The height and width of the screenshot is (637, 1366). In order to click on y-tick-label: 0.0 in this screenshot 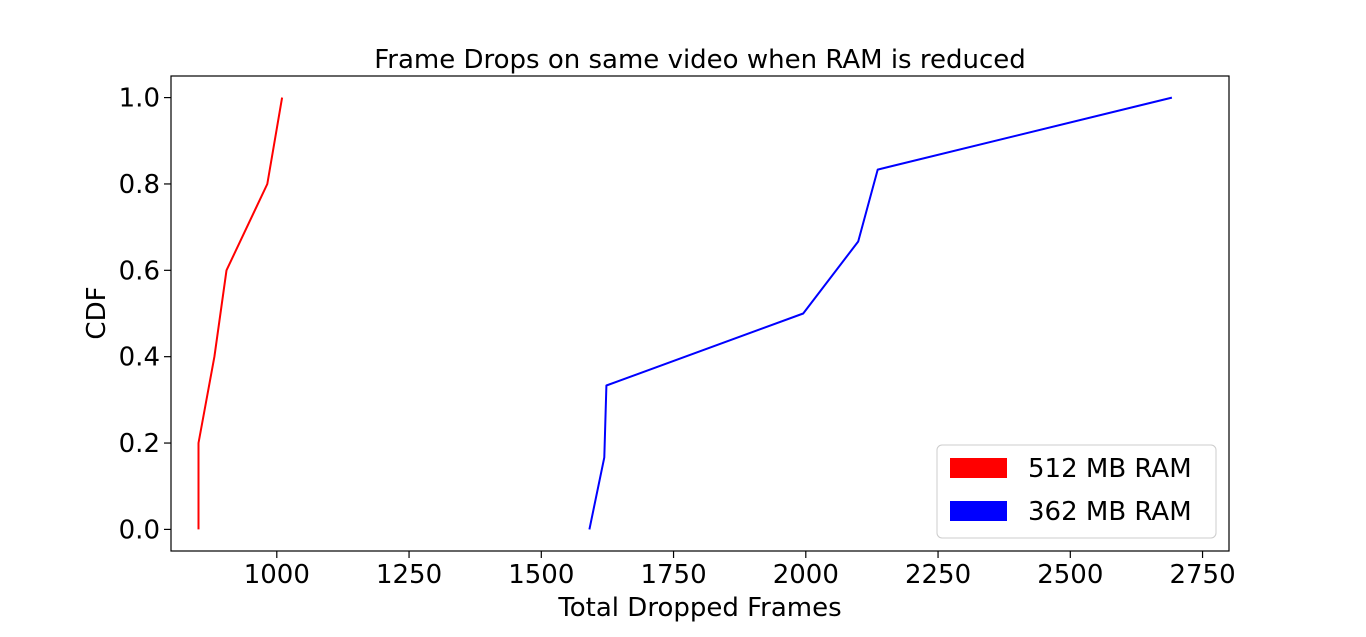, I will do `click(139, 530)`.